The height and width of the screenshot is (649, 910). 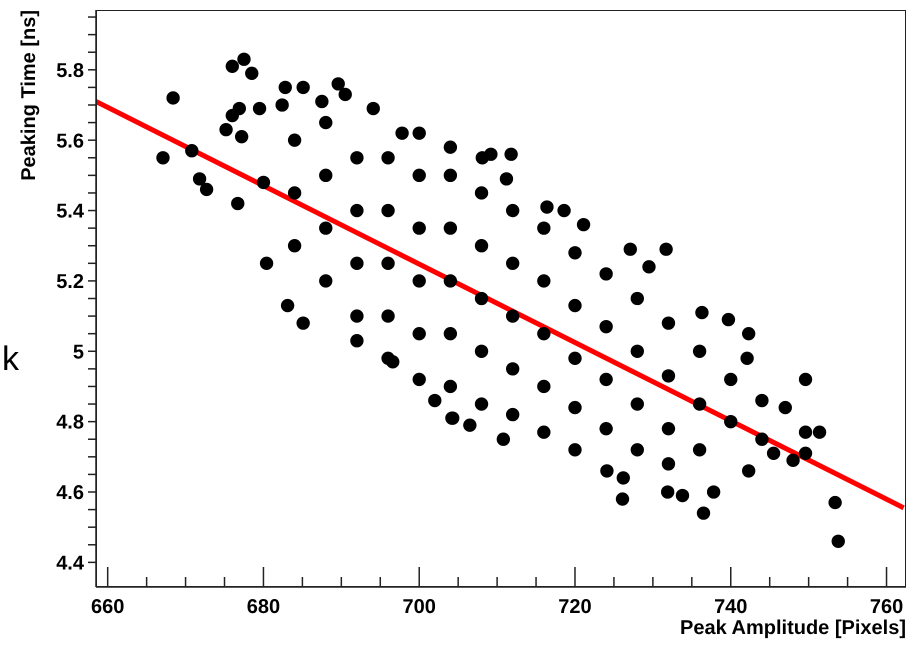 What do you see at coordinates (29, 95) in the screenshot?
I see `y-axis-title: Peaking Time [ns]` at bounding box center [29, 95].